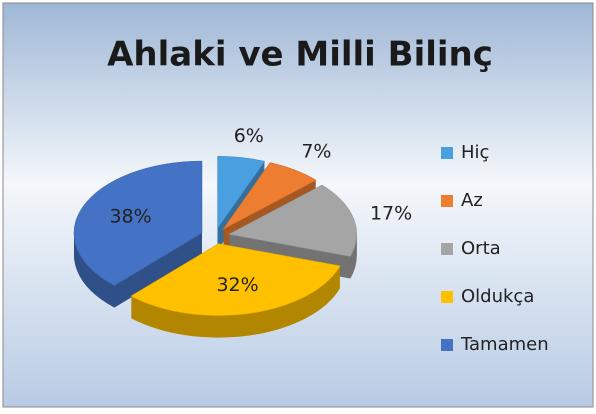 The image size is (596, 414). Describe the element at coordinates (475, 152) in the screenshot. I see `legend-label: Hiç` at that location.